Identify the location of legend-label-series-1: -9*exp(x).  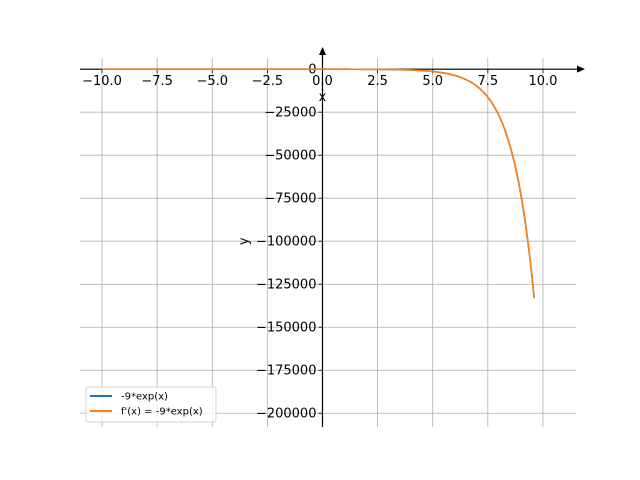
(144, 397).